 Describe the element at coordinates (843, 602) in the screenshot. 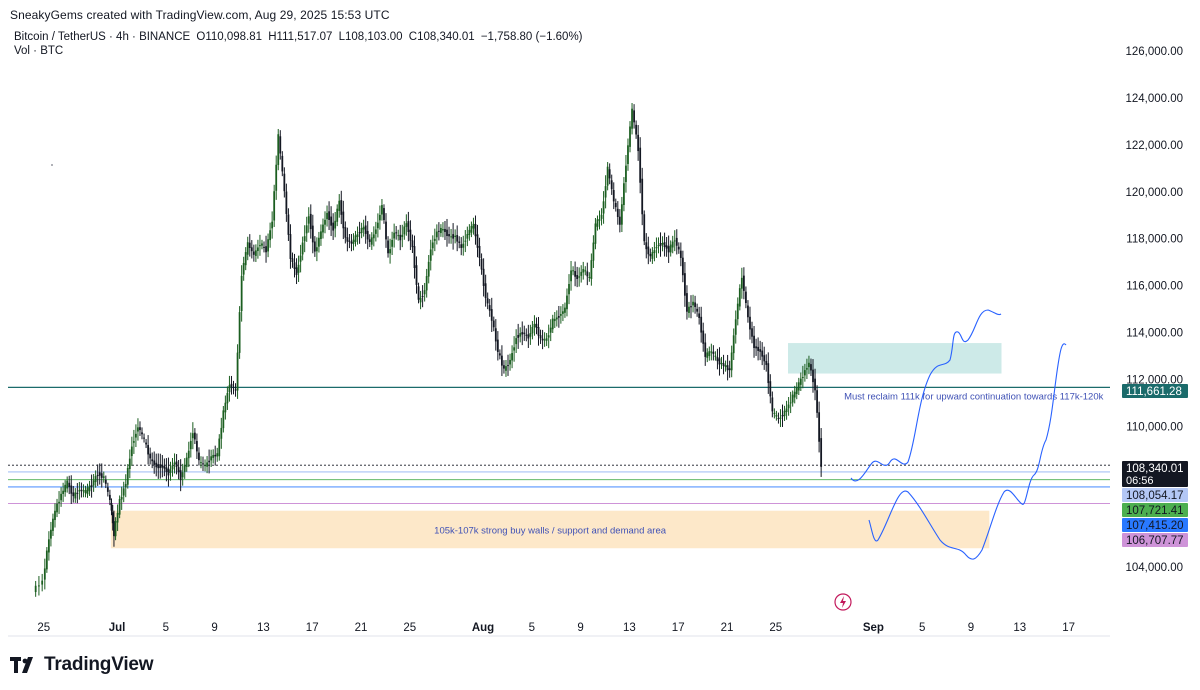

I see `event-marker-icon` at that location.